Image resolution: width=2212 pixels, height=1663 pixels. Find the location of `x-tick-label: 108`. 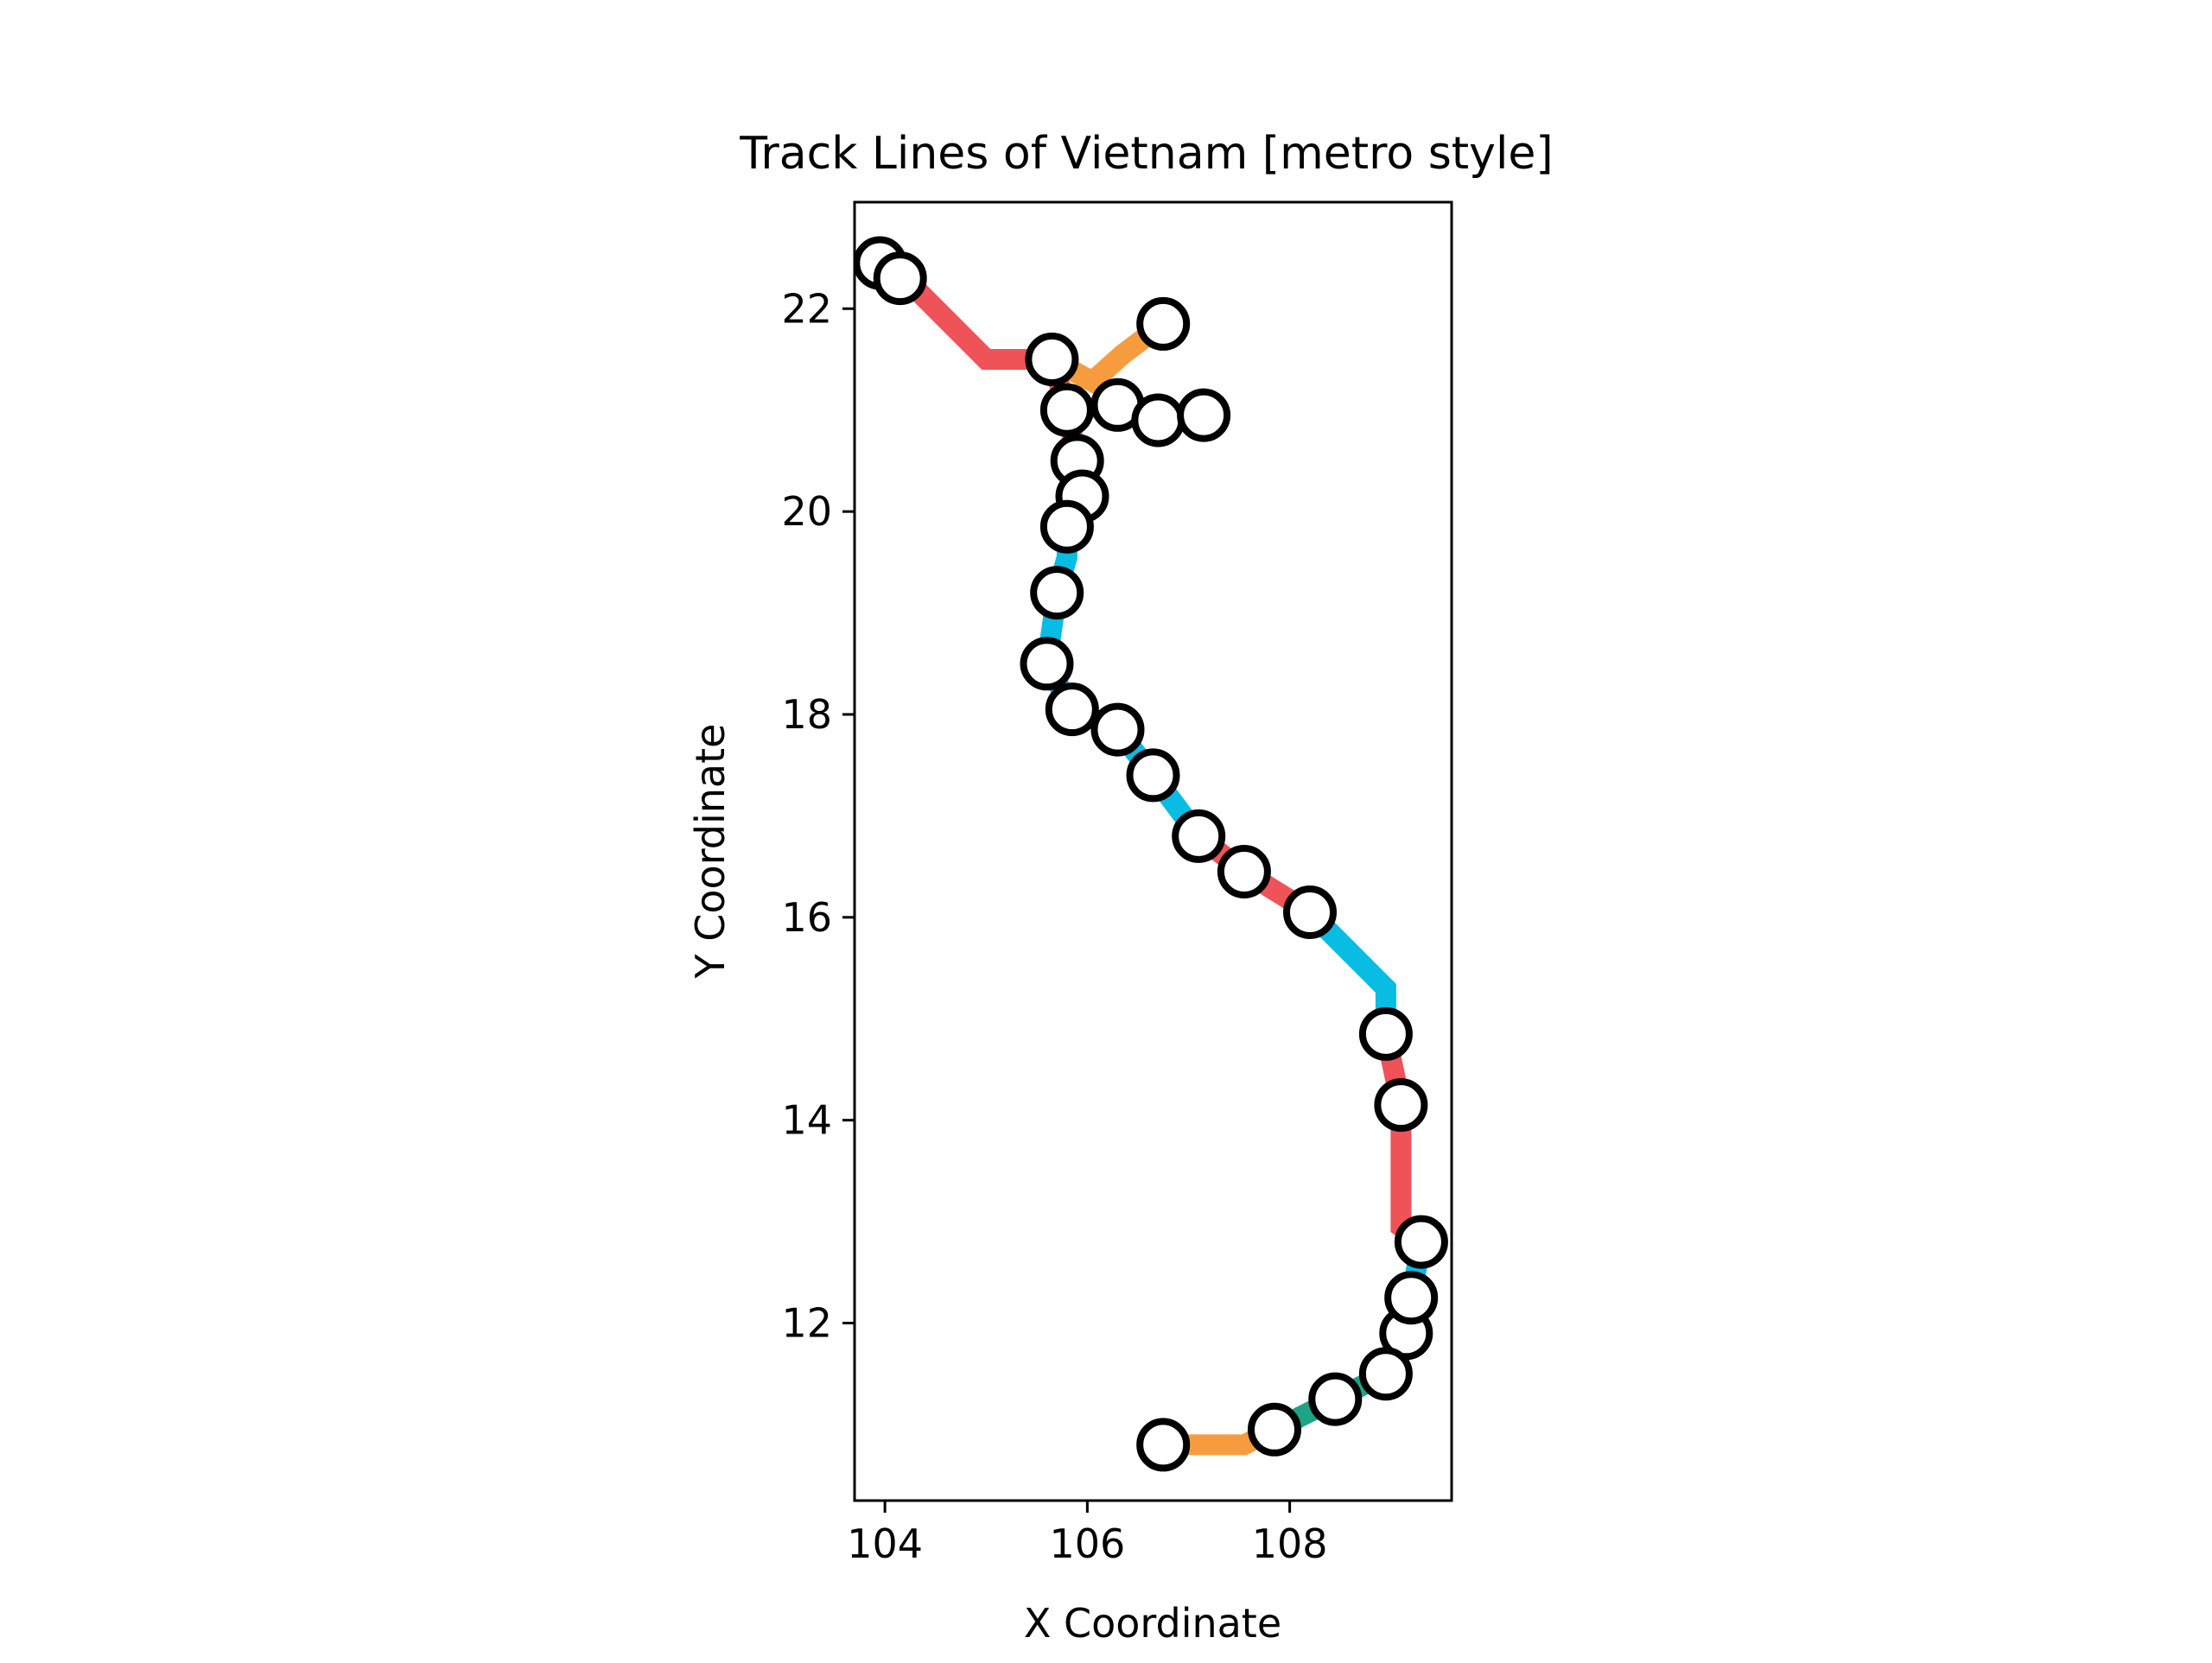

x-tick-label: 108 is located at coordinates (1290, 1544).